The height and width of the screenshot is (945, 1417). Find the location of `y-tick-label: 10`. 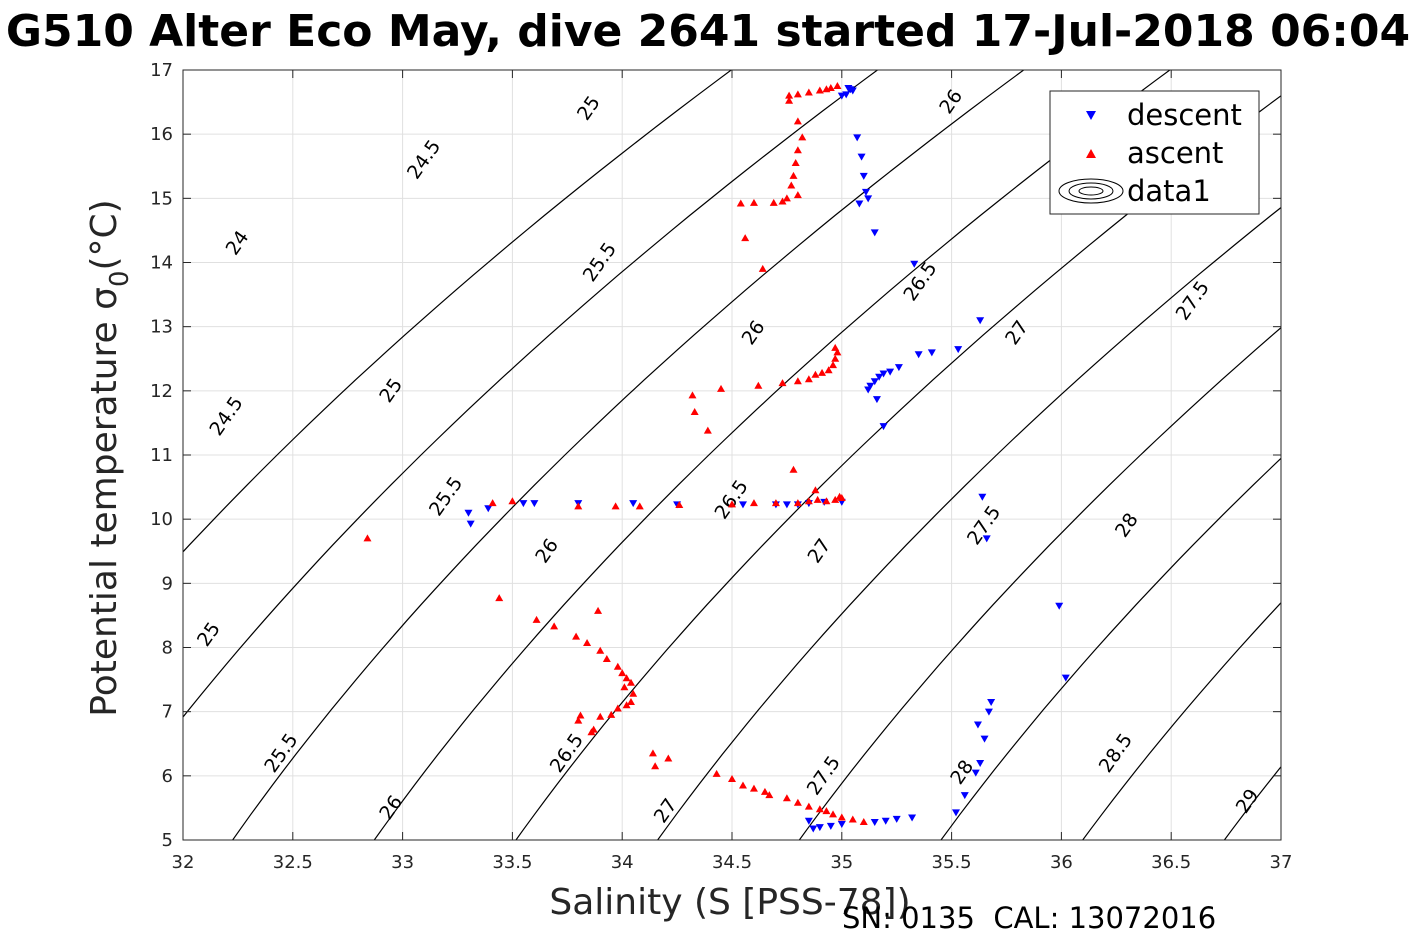

y-tick-label: 10 is located at coordinates (161, 519).